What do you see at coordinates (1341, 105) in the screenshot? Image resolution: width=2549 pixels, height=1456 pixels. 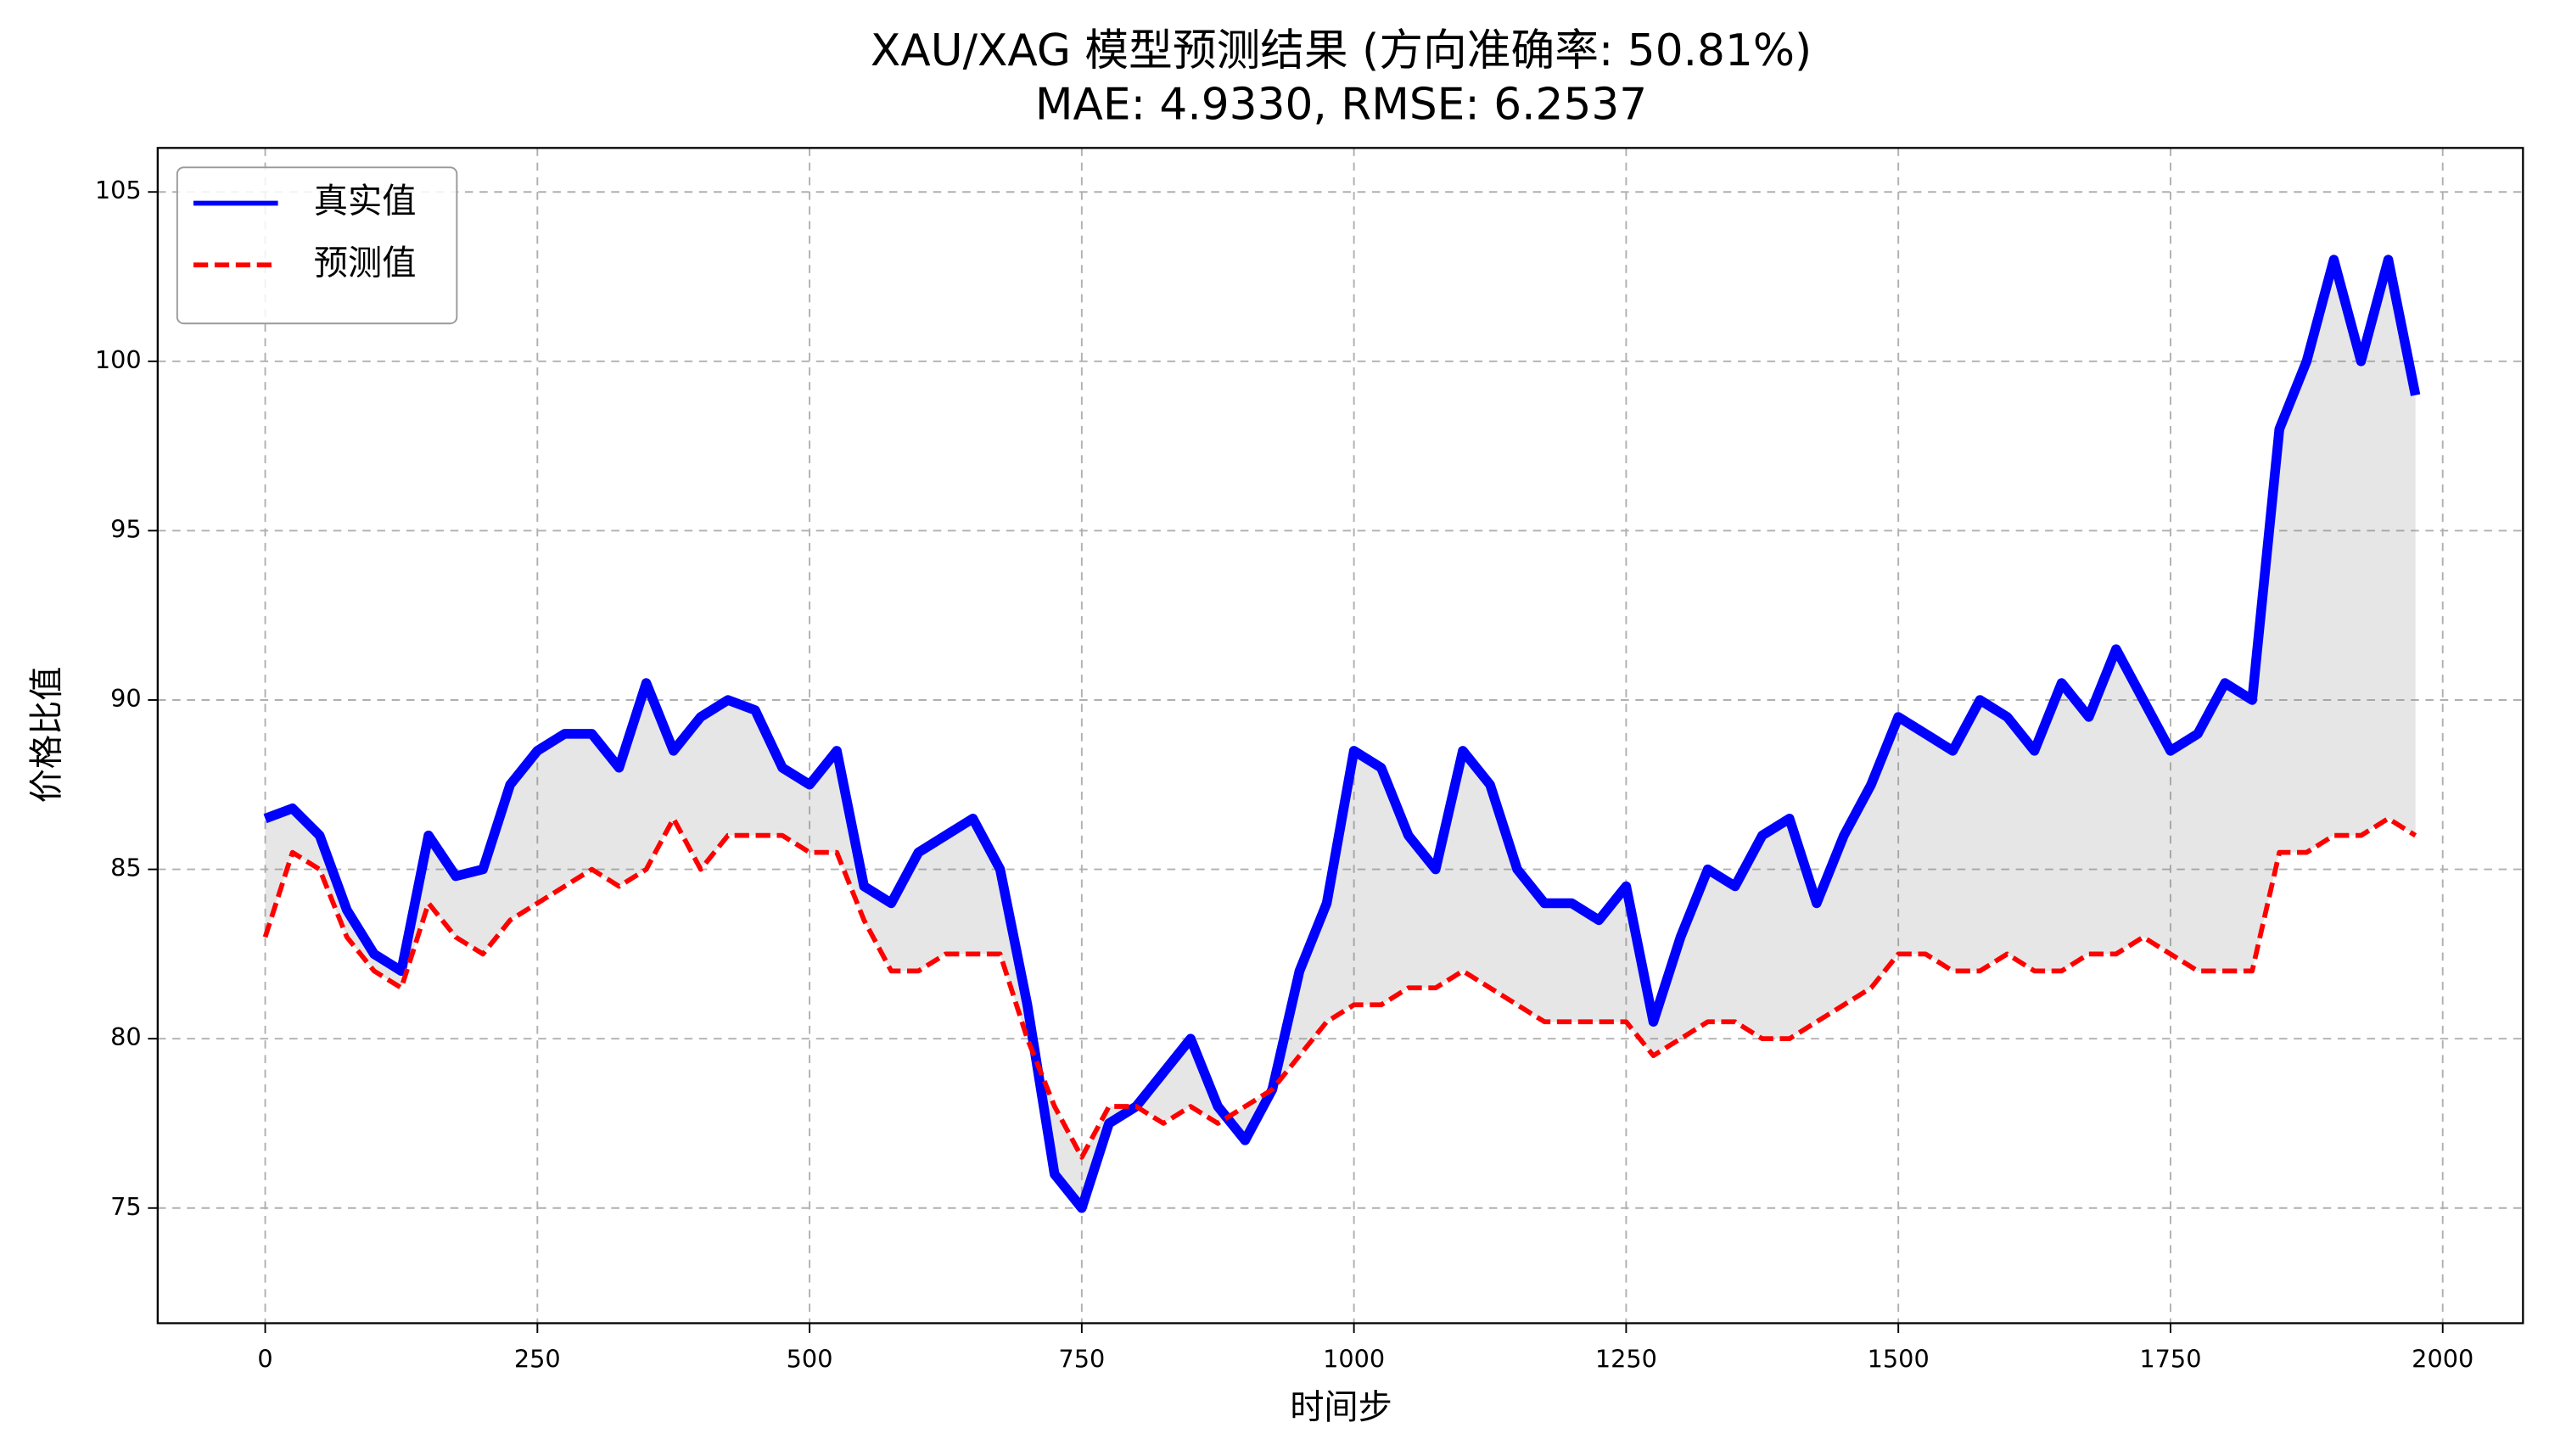 I see `chart-subtitle: MAE: 4.9330, RMSE: 6.2537` at bounding box center [1341, 105].